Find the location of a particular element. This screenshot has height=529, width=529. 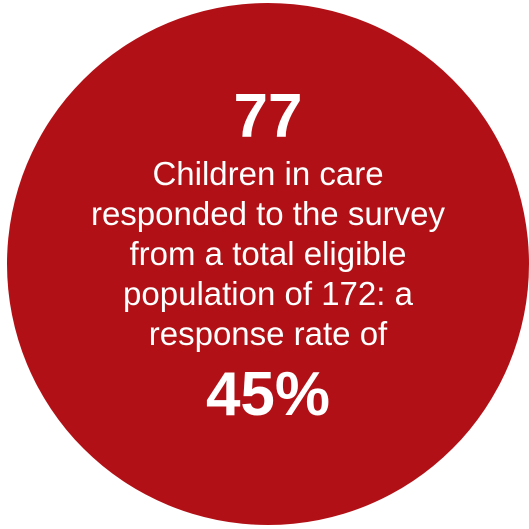

respondent-count: 77 is located at coordinates (268, 116).